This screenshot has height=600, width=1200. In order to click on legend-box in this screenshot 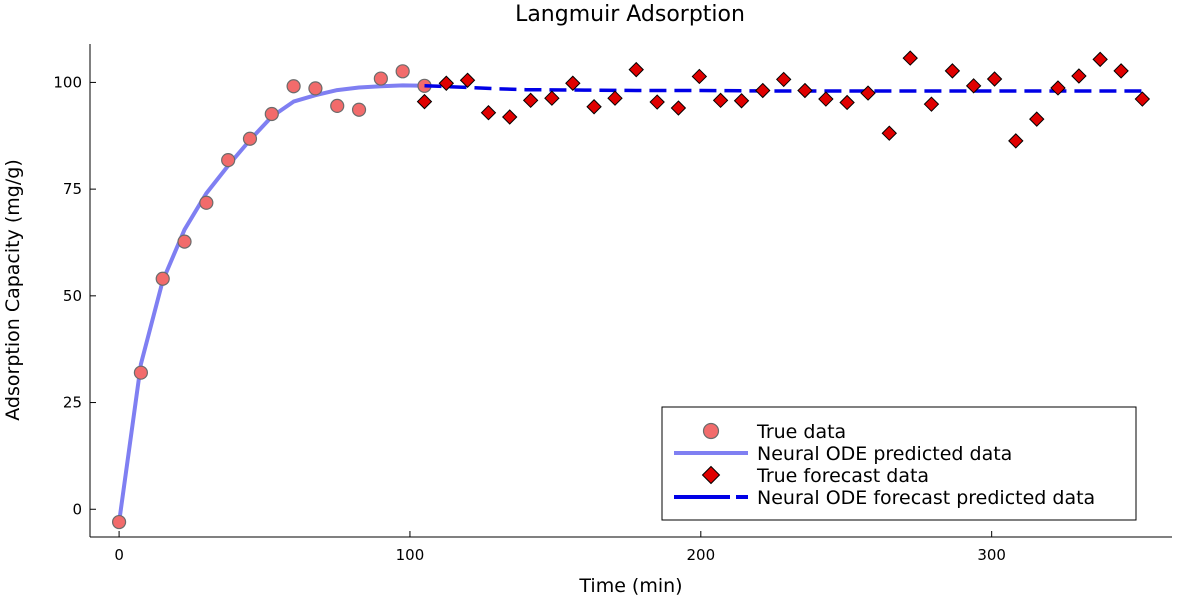, I will do `click(899, 463)`.